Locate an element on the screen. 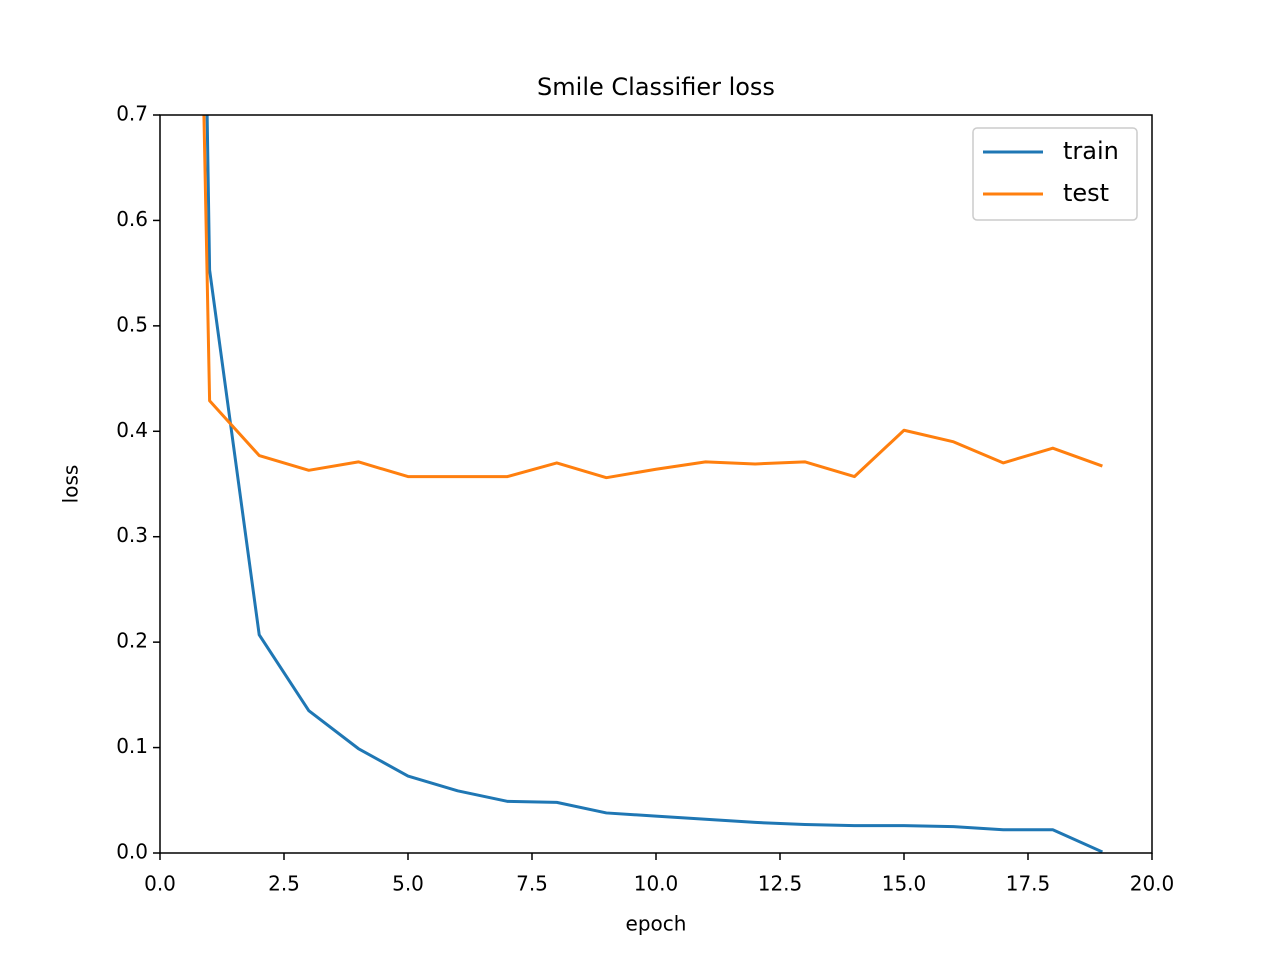  x-tick-label: 12.5 is located at coordinates (780, 884).